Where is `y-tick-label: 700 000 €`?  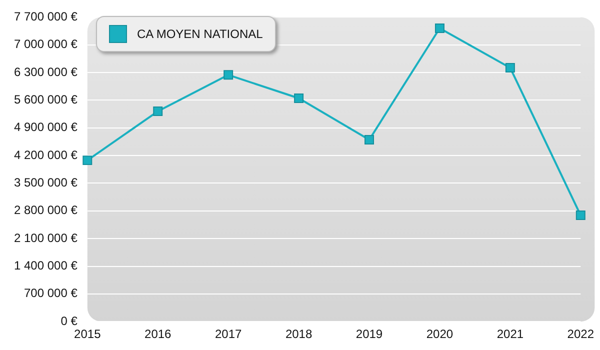
y-tick-label: 700 000 € is located at coordinates (51, 293).